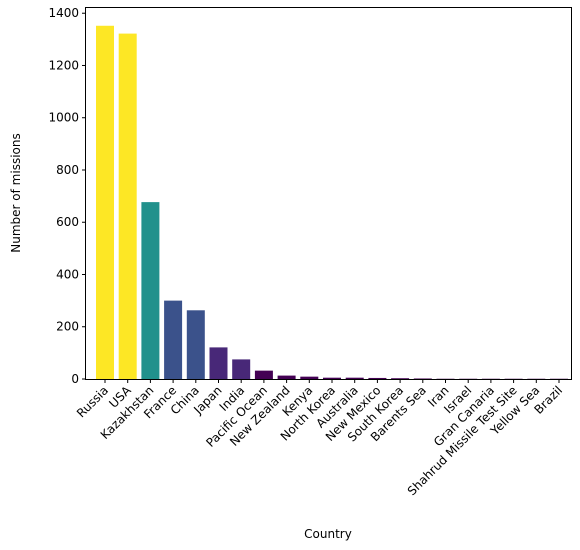 Image resolution: width=580 pixels, height=550 pixels. What do you see at coordinates (105, 202) in the screenshot?
I see `bar-russia` at bounding box center [105, 202].